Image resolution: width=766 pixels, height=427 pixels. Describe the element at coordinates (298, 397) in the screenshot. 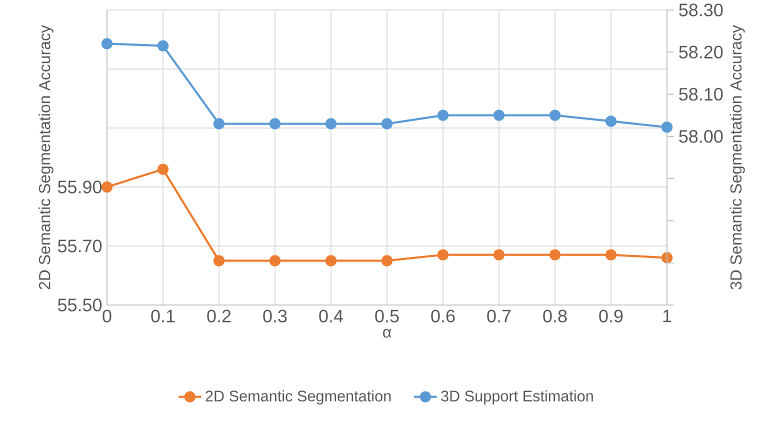

I see `legend-label: 2D Semantic Segmentation` at that location.